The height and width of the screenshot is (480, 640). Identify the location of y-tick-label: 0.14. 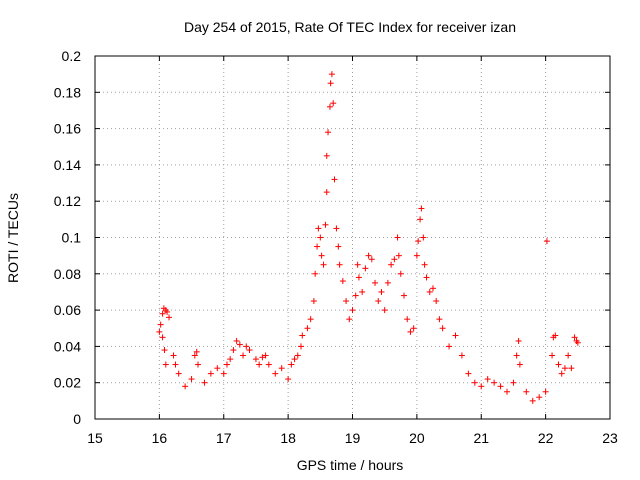
(67, 165).